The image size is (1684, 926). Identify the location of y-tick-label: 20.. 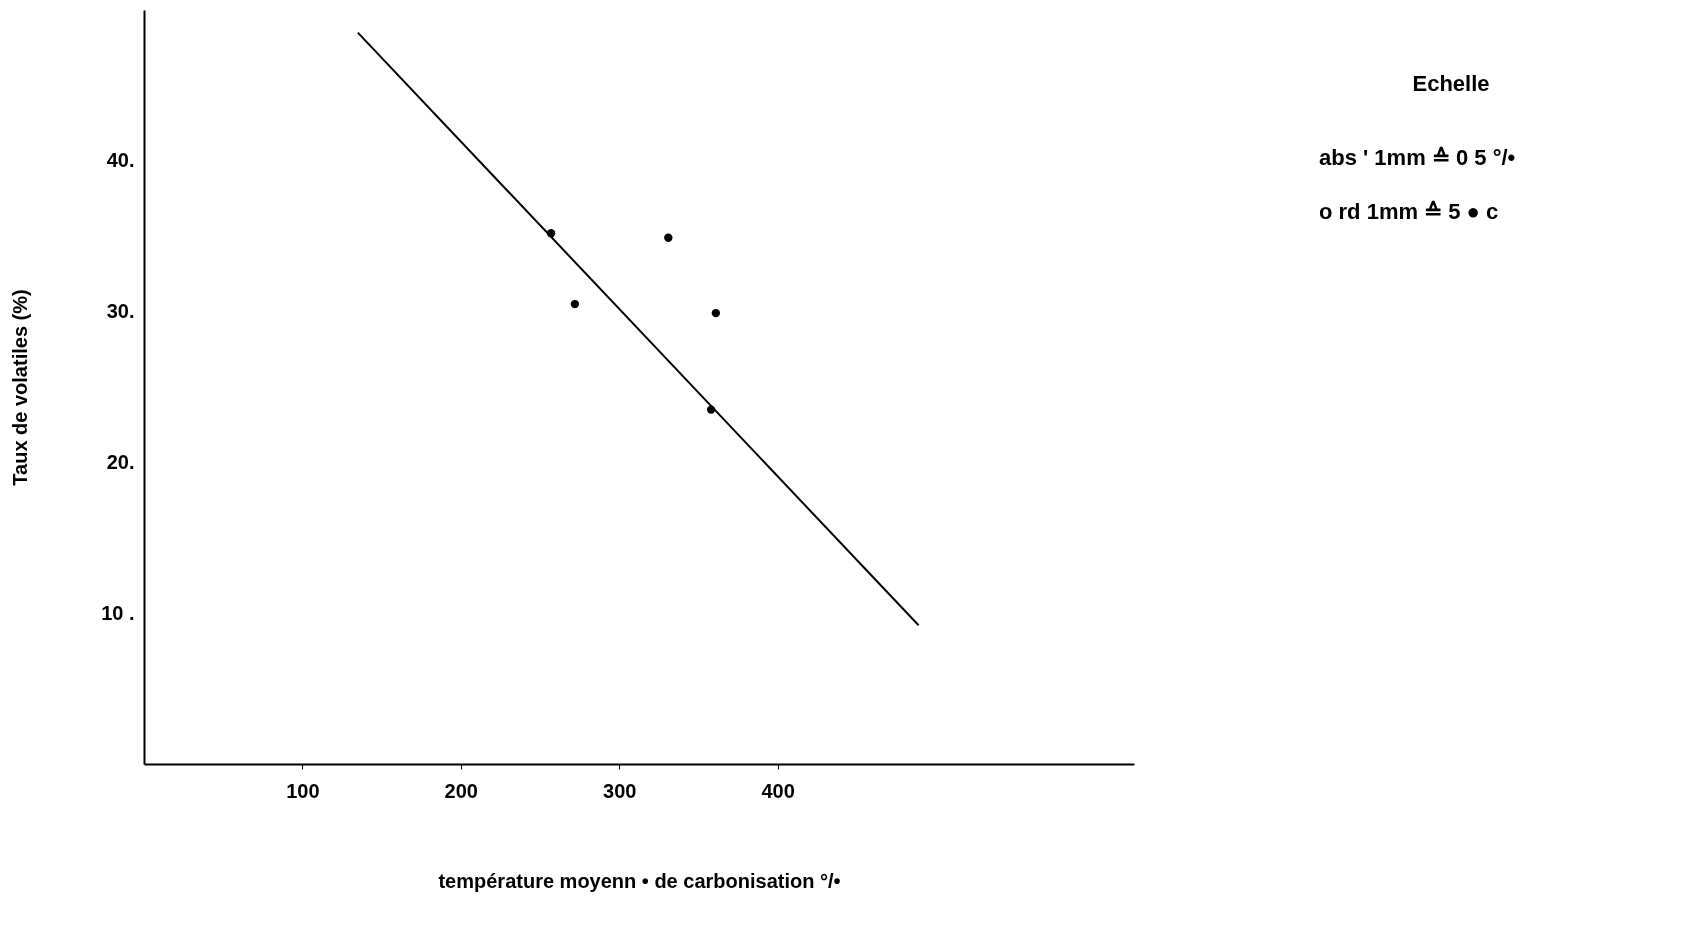
(120, 461).